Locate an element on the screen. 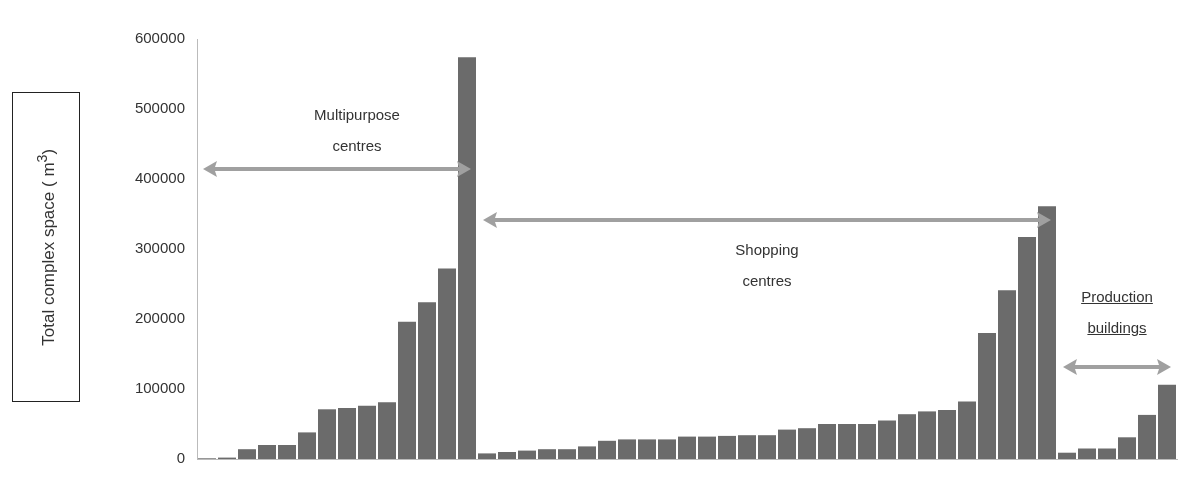  y-tick-label: 500000 is located at coordinates (159, 108).